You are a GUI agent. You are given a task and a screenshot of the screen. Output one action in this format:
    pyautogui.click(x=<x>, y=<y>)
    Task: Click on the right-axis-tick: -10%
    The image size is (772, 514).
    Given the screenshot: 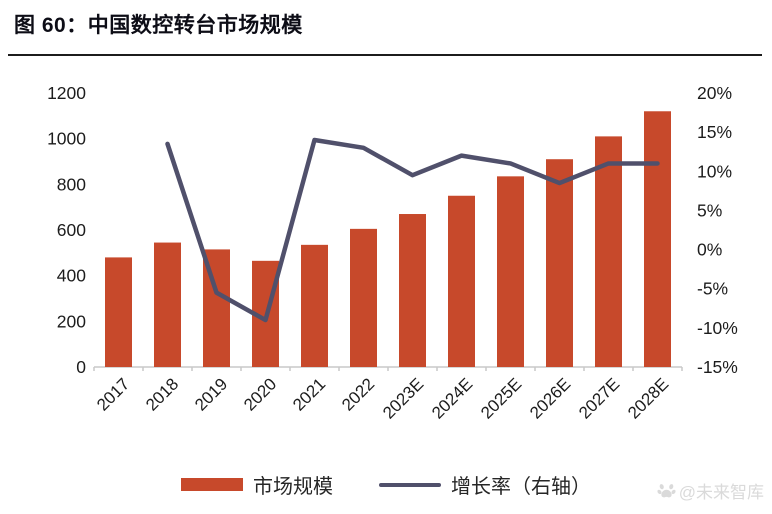 What is the action you would take?
    pyautogui.click(x=717, y=328)
    